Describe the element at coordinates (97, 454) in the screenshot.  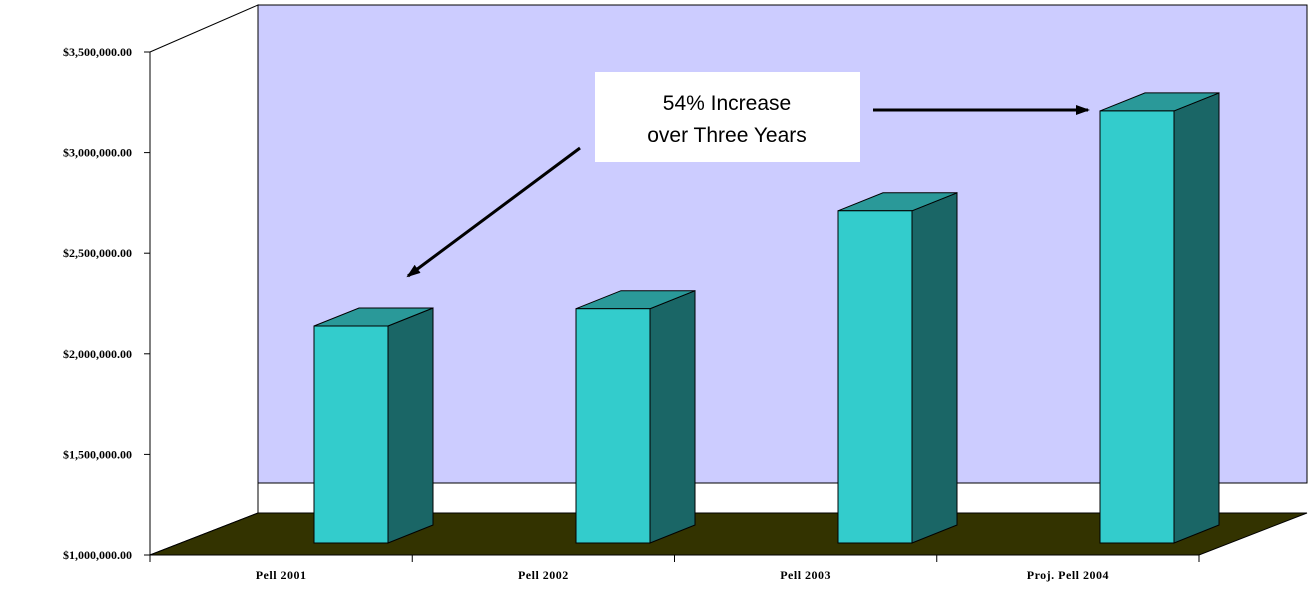
I see `y-tick-label: $1,500,000.00` at that location.